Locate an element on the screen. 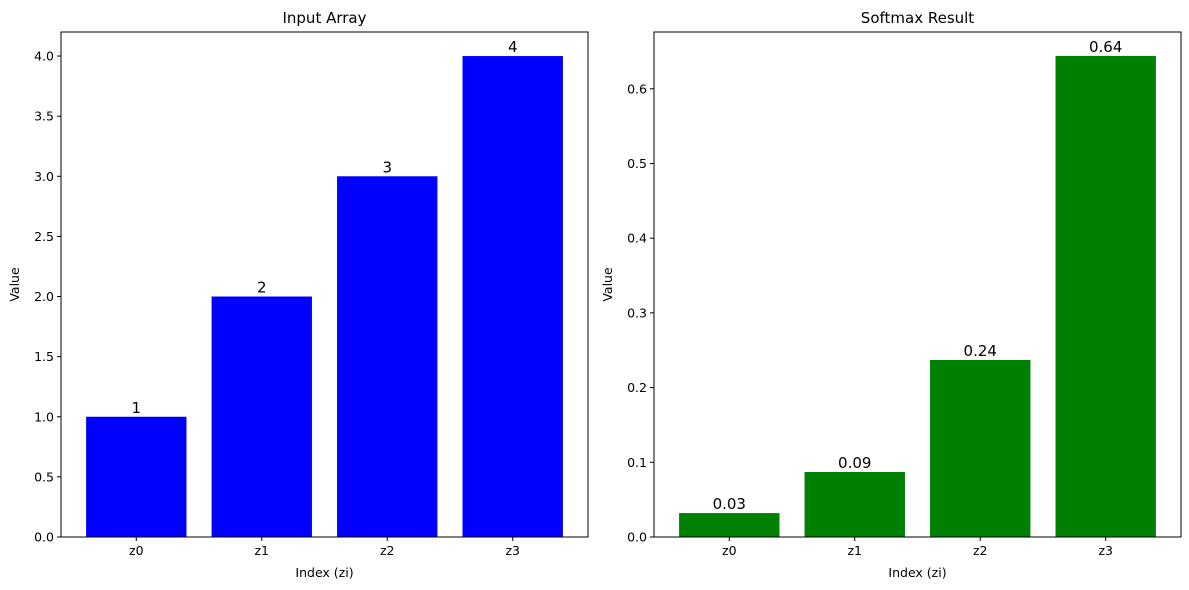 The width and height of the screenshot is (1189, 590). y-tick-label: 2.0 is located at coordinates (44, 296).